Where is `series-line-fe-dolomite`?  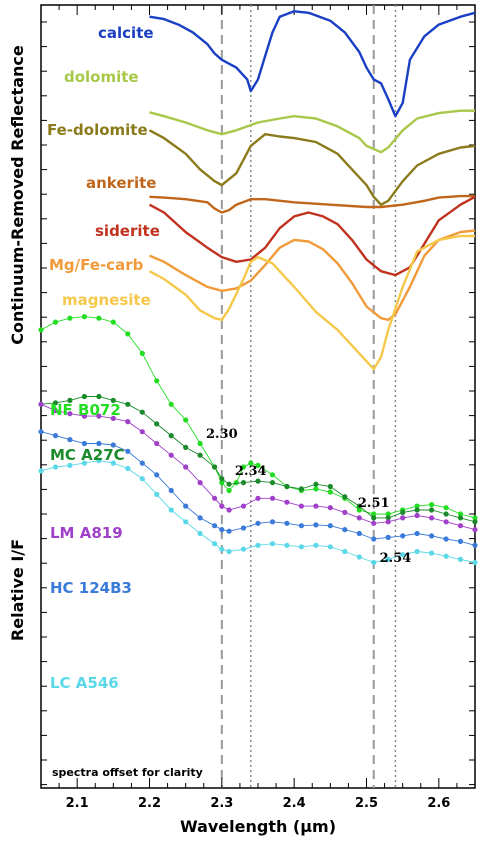 series-line-fe-dolomite is located at coordinates (312, 167).